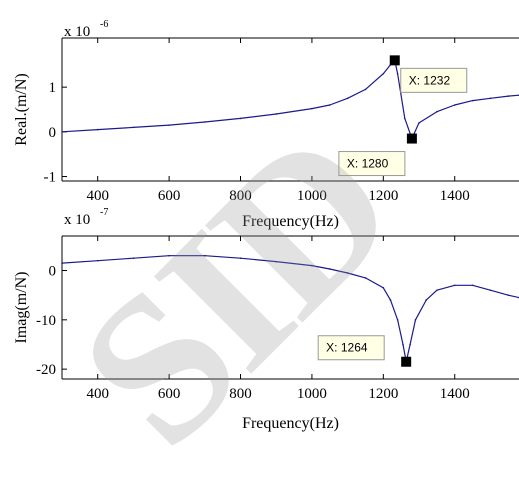  What do you see at coordinates (53, 88) in the screenshot?
I see `plot1-ytick-label: 1` at bounding box center [53, 88].